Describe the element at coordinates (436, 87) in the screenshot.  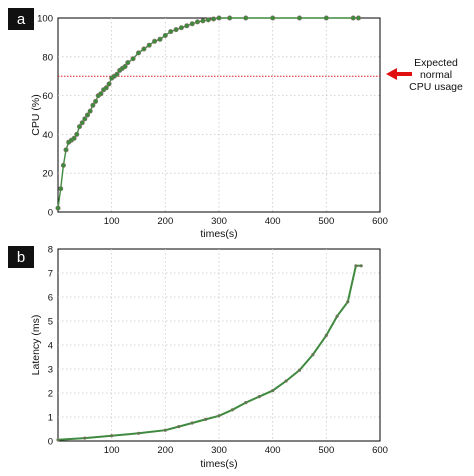
I see `annotation-line-3: CPU usage` at that location.